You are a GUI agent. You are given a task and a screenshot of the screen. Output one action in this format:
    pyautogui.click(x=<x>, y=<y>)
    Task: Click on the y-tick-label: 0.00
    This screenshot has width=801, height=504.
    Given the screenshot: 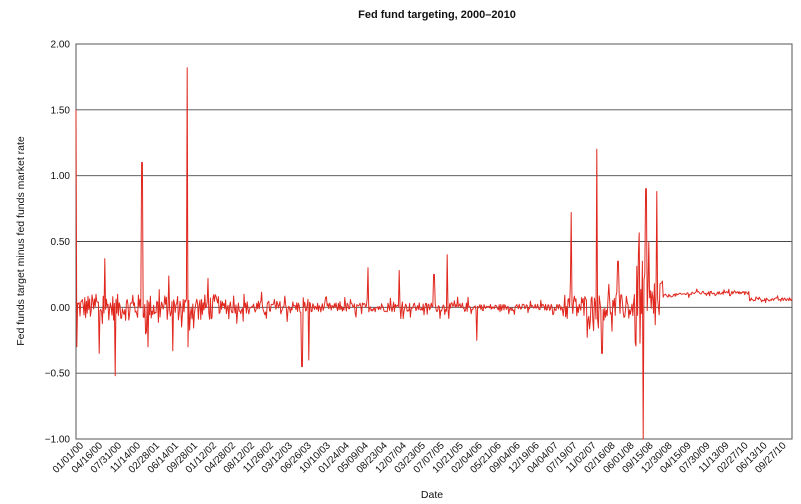 What is the action you would take?
    pyautogui.click(x=61, y=308)
    